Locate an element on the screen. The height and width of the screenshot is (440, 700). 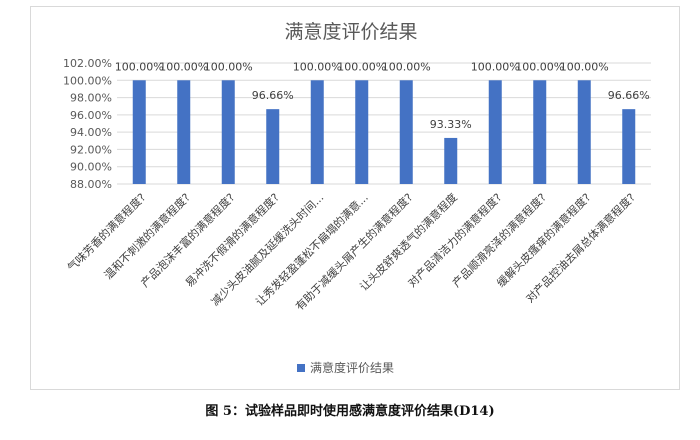
data-label: 93.33% is located at coordinates (451, 124).